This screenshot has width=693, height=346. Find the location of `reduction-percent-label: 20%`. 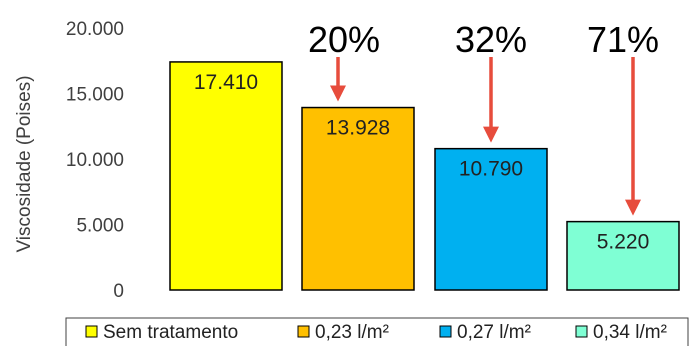

reduction-percent-label: 20% is located at coordinates (344, 39).